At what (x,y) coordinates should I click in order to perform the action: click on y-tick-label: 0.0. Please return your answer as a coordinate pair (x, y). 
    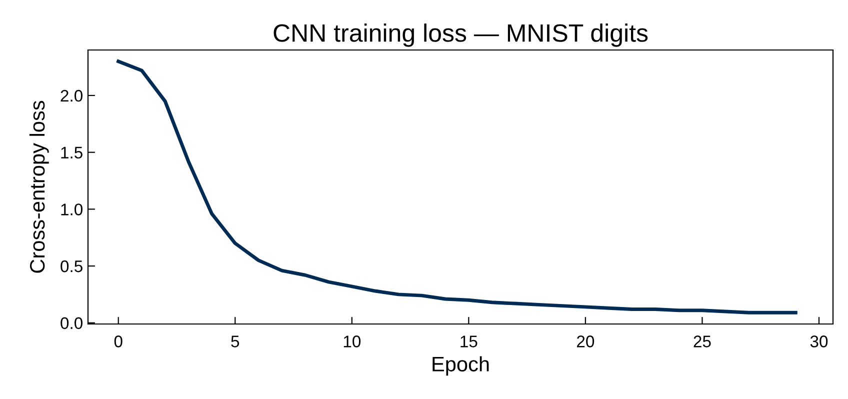
    Looking at the image, I should click on (71, 323).